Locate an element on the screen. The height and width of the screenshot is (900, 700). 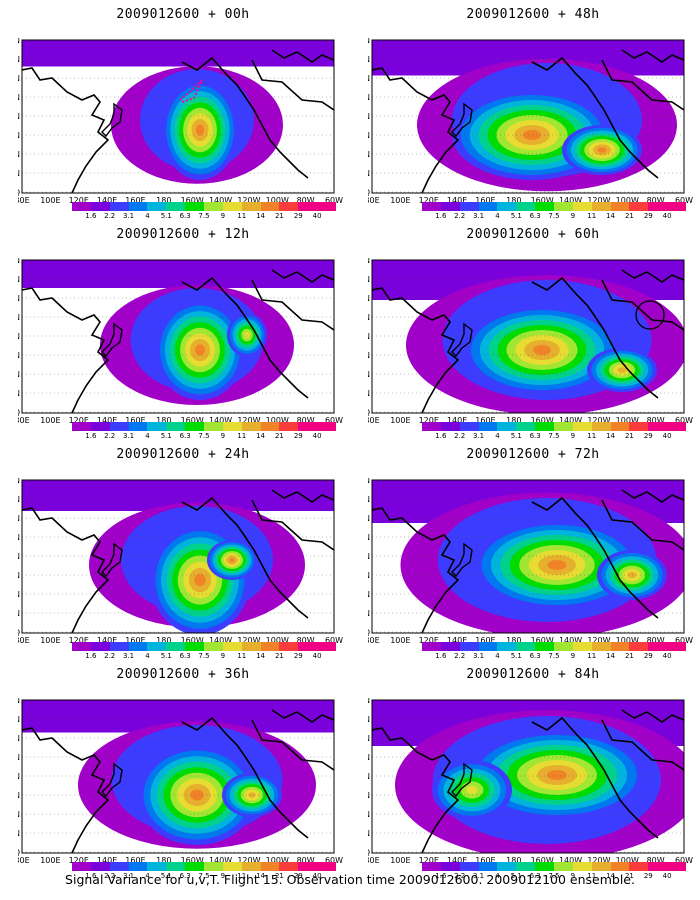
high-lat-band is located at coordinates (178, 53).